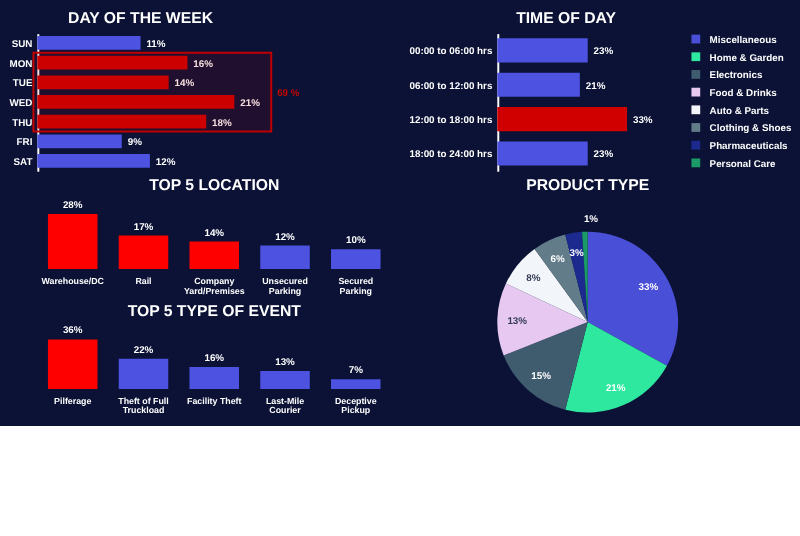  Describe the element at coordinates (214, 310) in the screenshot. I see `chart-title: TOP 5 TYPE OF EVENT` at that location.